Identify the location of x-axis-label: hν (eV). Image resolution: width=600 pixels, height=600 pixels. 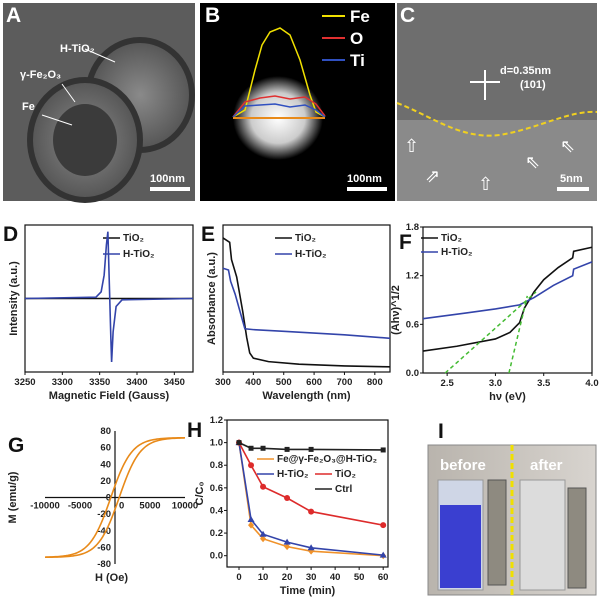
(507, 397).